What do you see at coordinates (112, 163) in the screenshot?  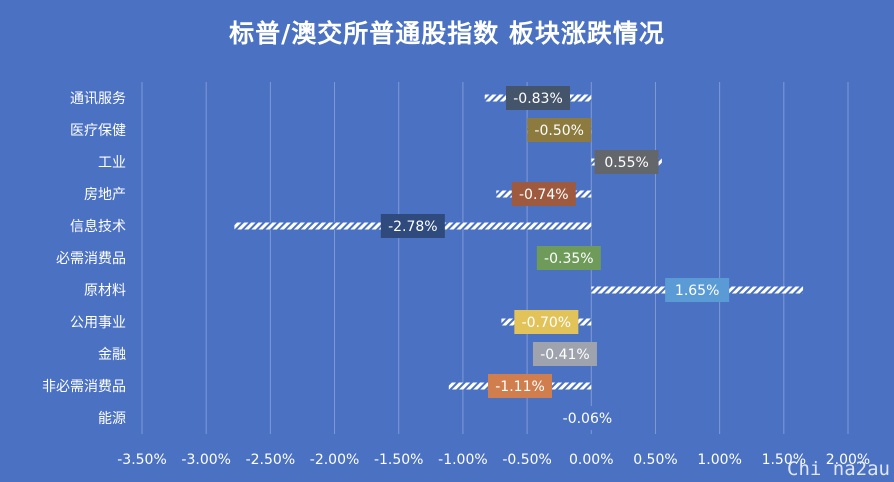 I see `category-label: 工业` at bounding box center [112, 163].